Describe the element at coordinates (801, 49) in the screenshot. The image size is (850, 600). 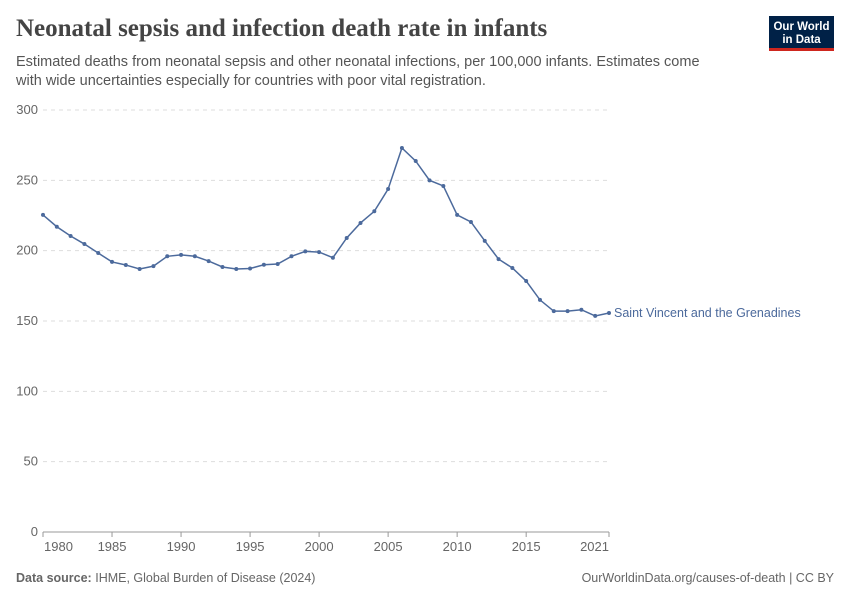
I see `logo-stripe` at that location.